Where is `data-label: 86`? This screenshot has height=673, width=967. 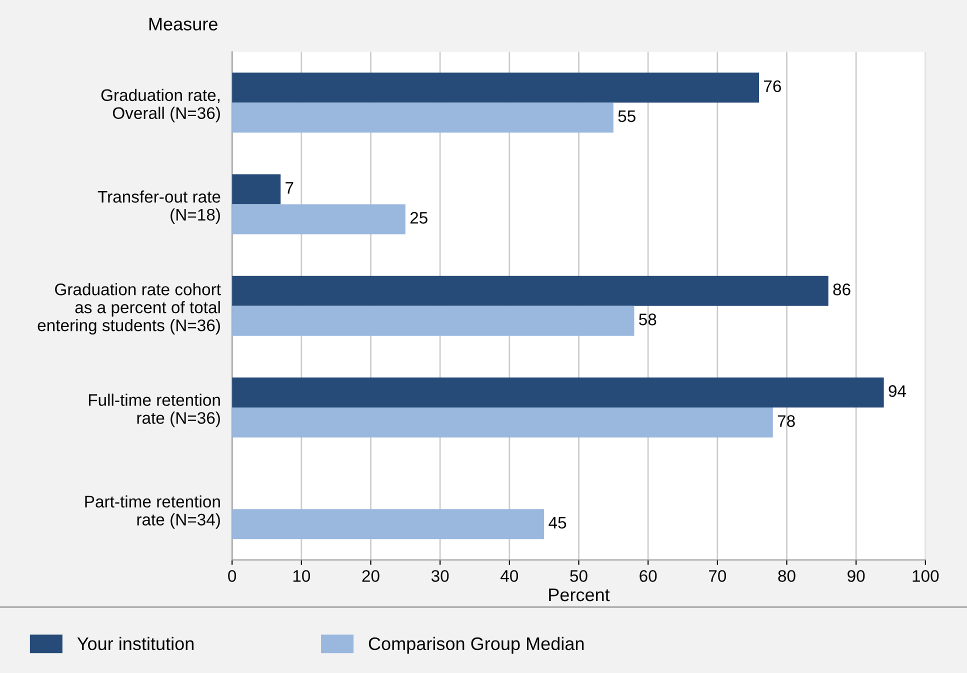
data-label: 86 is located at coordinates (841, 290).